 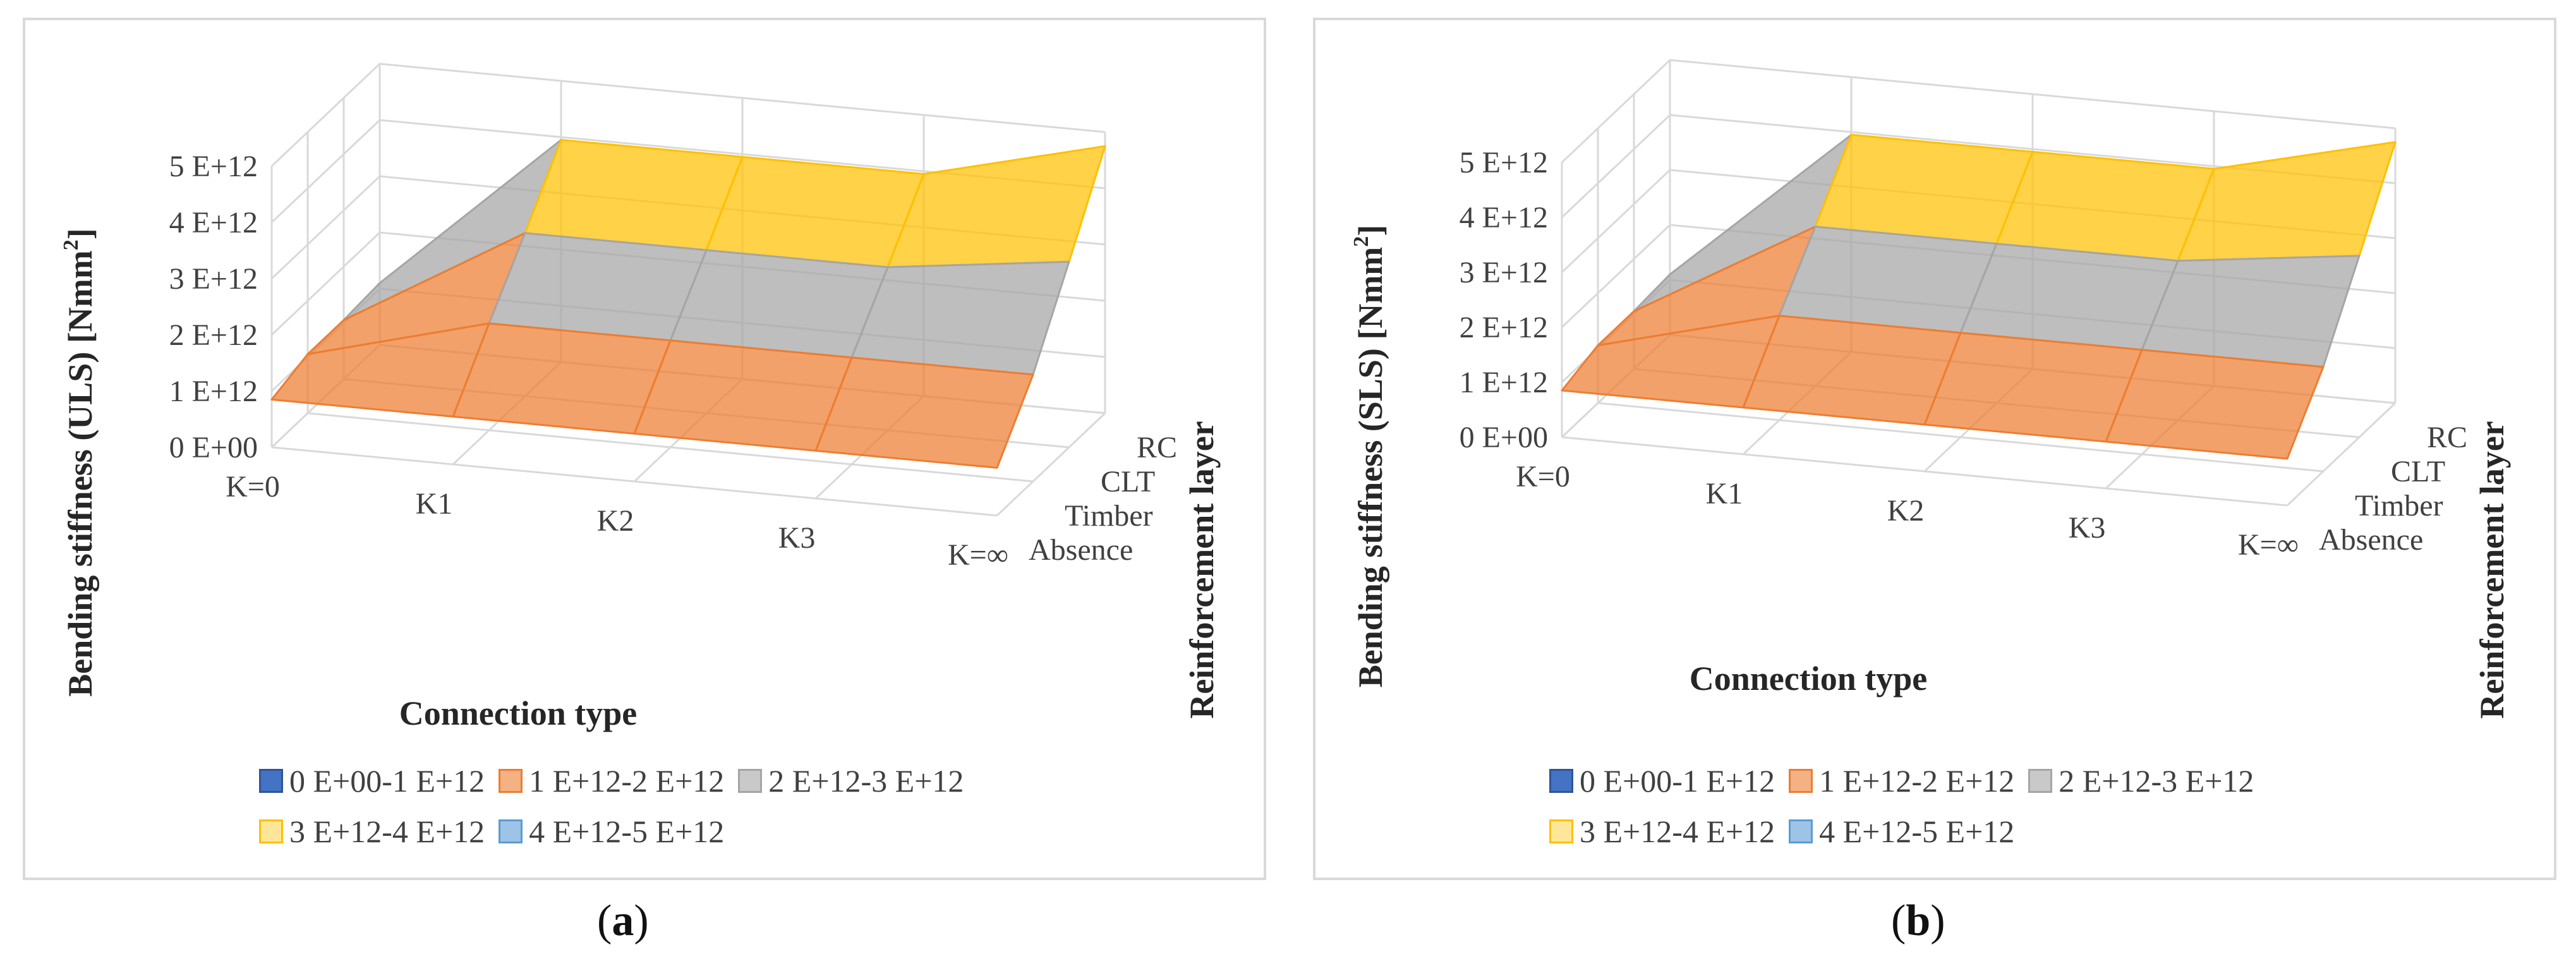 I want to click on y-axis-title: Bending stiffness (ULS) [Nmm2], so click(x=79, y=462).